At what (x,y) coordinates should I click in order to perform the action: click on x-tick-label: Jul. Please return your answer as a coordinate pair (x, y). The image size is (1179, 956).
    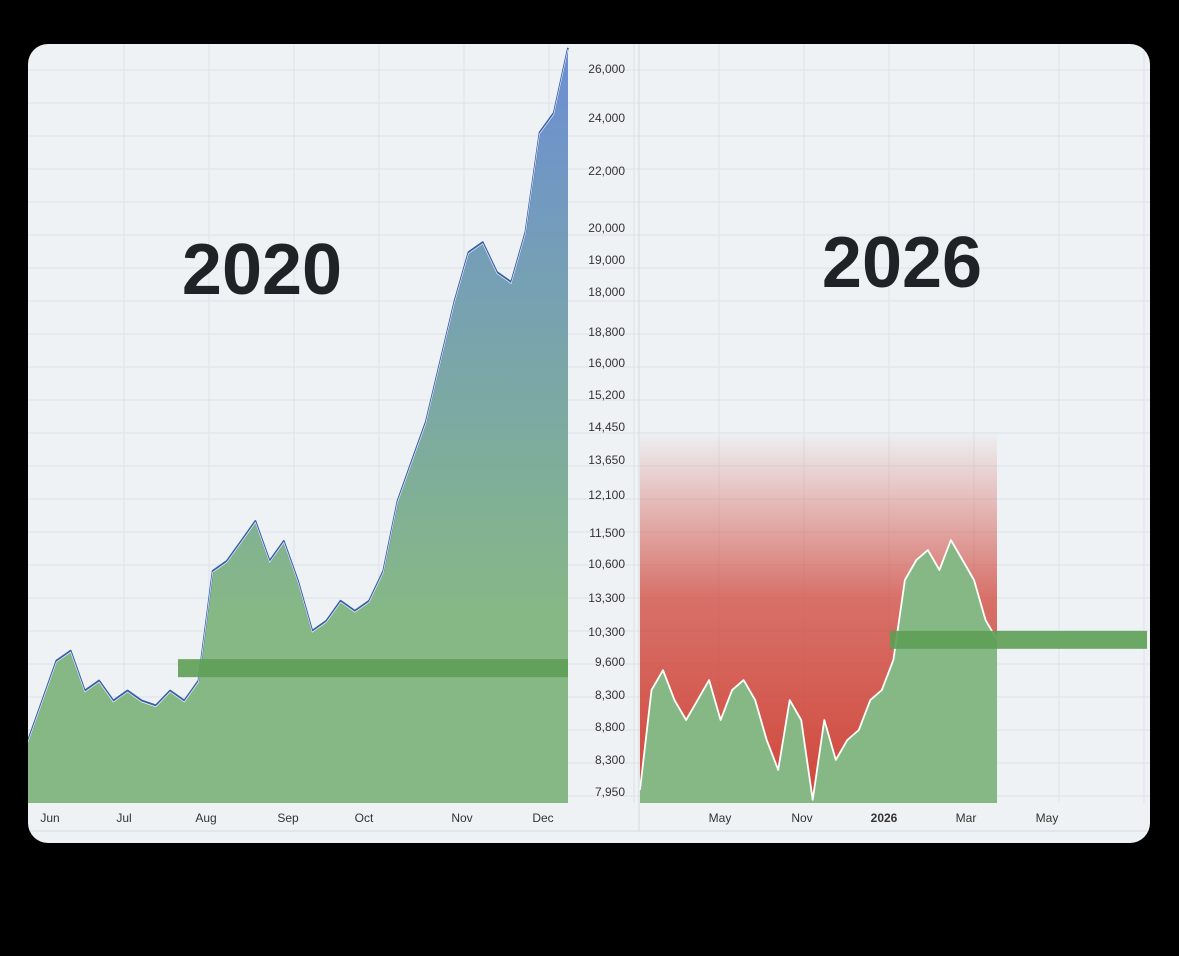
    Looking at the image, I should click on (123, 818).